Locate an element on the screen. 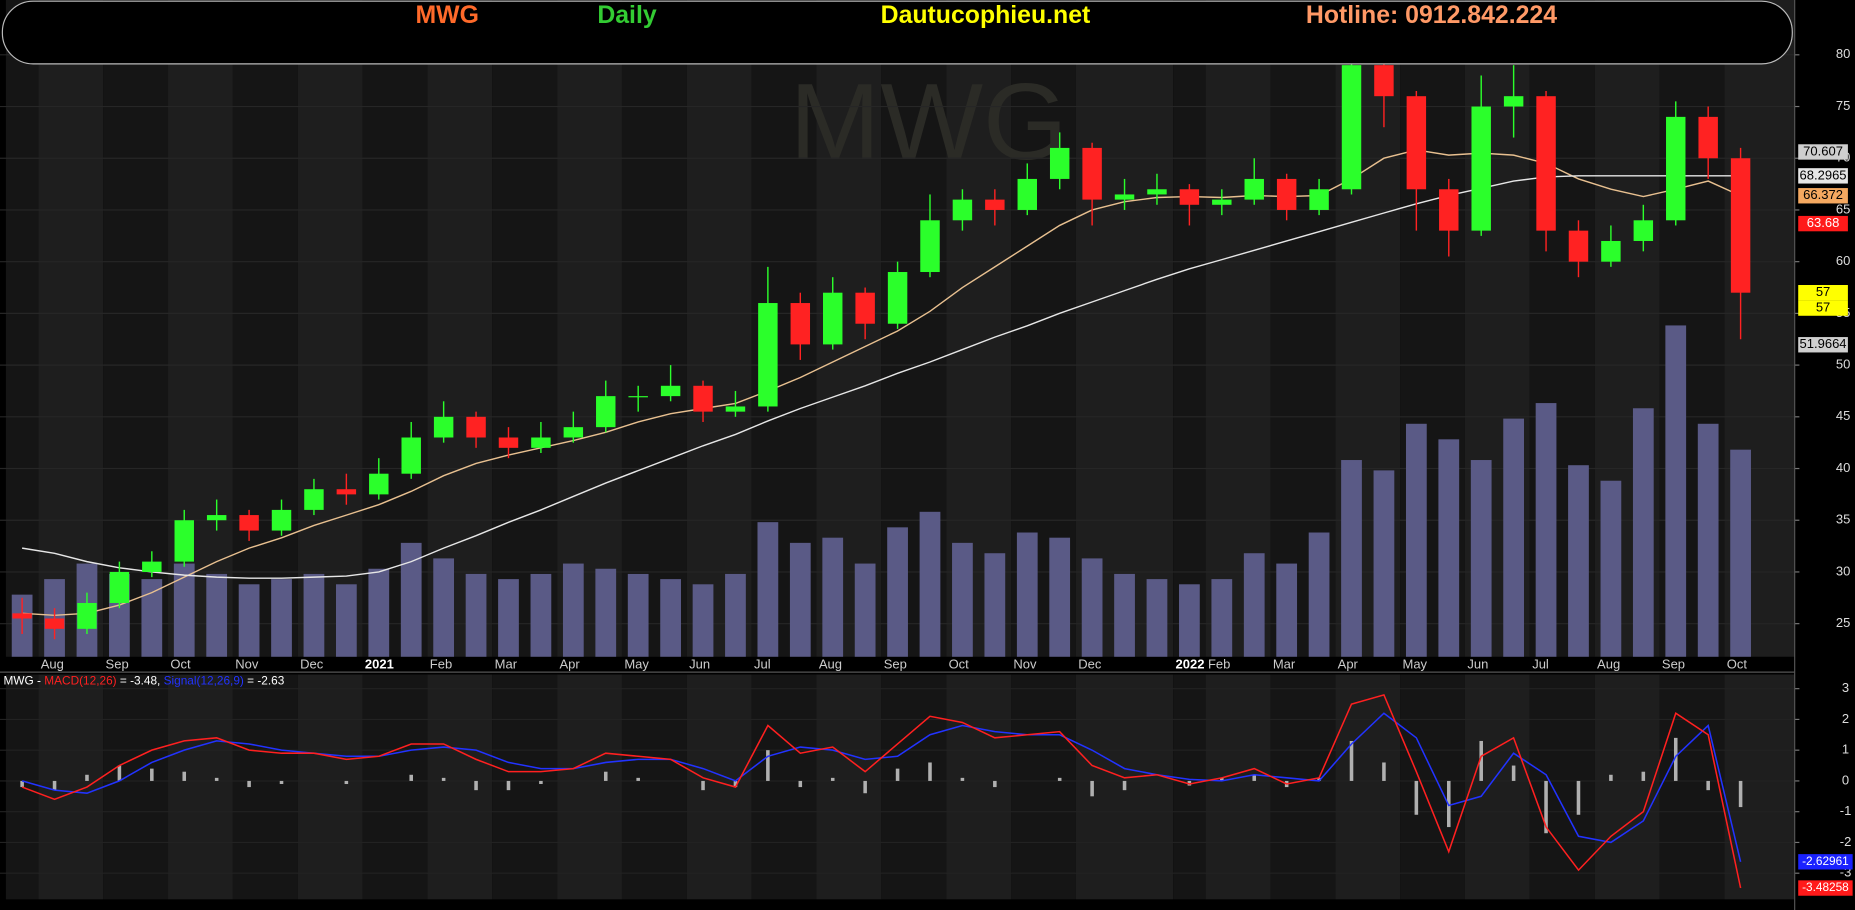 The height and width of the screenshot is (910, 1855). y-tick-label: 75 is located at coordinates (1843, 105).